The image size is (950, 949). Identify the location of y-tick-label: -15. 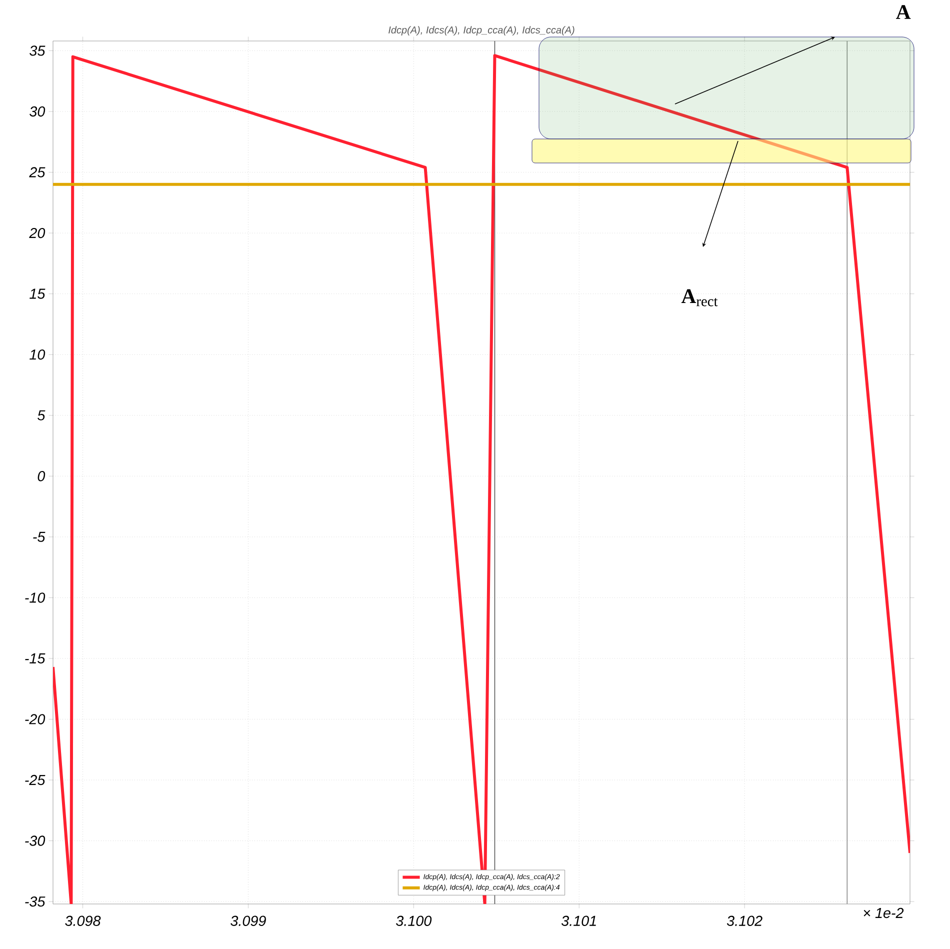
(35, 658).